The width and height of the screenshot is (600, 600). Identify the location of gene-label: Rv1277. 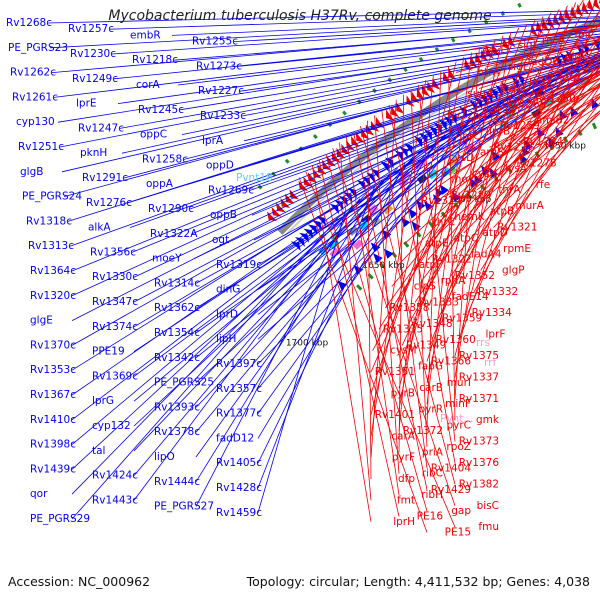
(513, 147).